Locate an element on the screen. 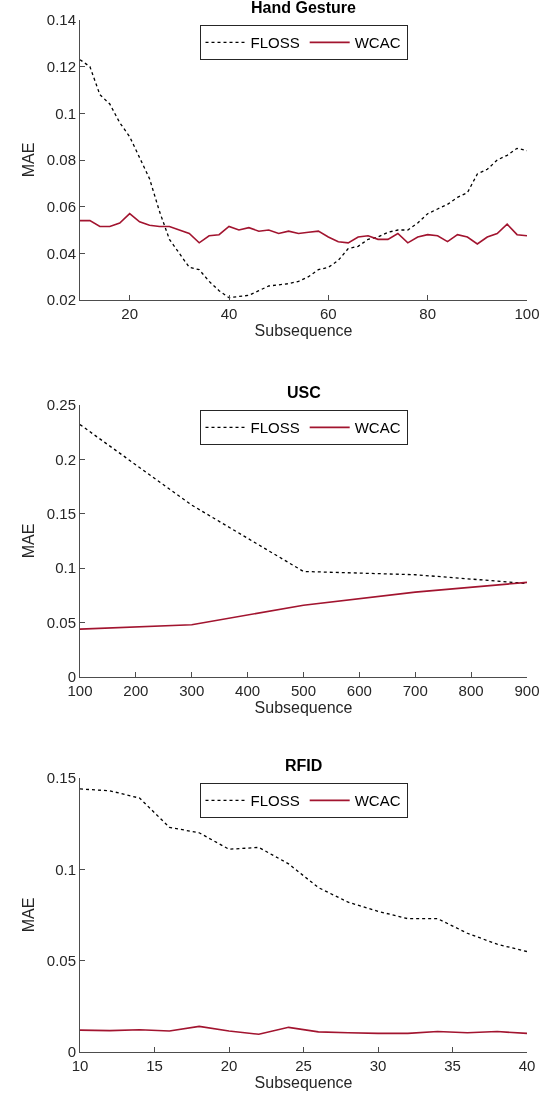  x-tick-label: 200 is located at coordinates (136, 690).